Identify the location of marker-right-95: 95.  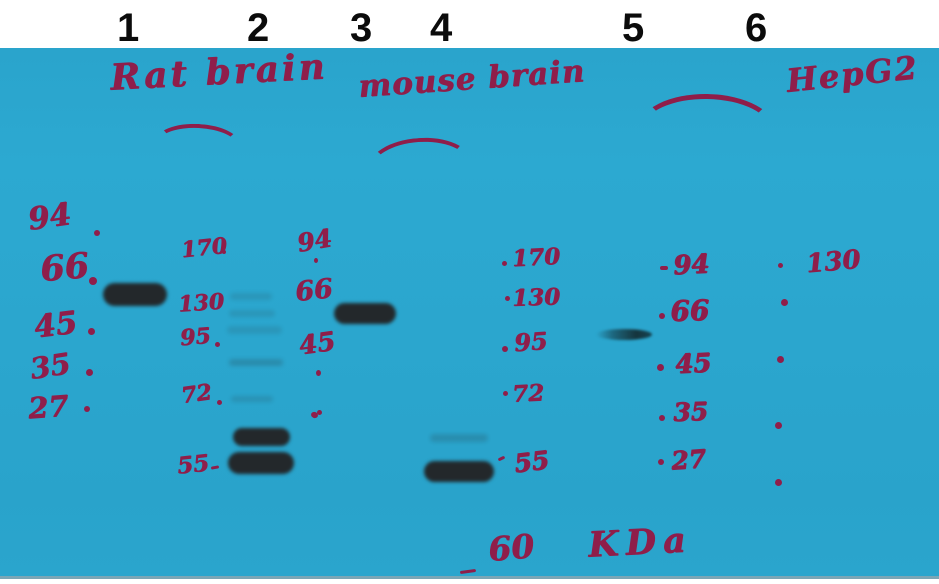
(530, 341).